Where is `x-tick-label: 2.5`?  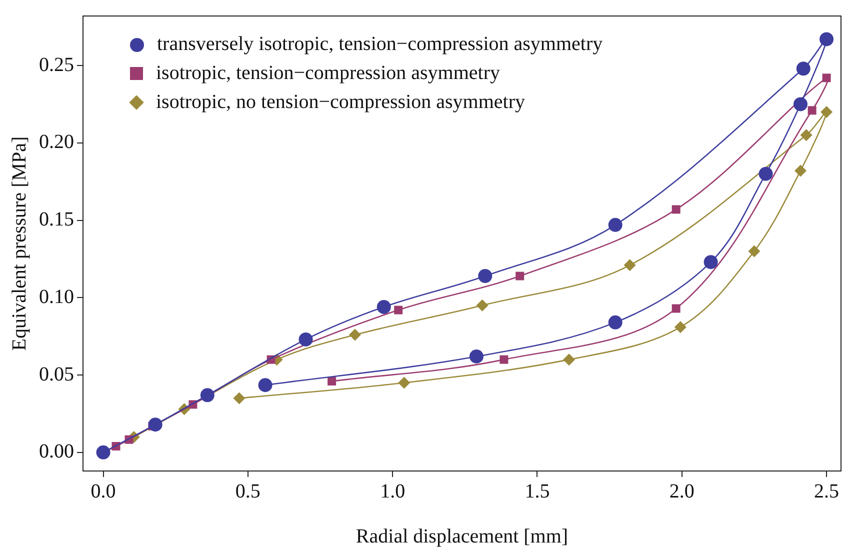
x-tick-label: 2.5 is located at coordinates (827, 491).